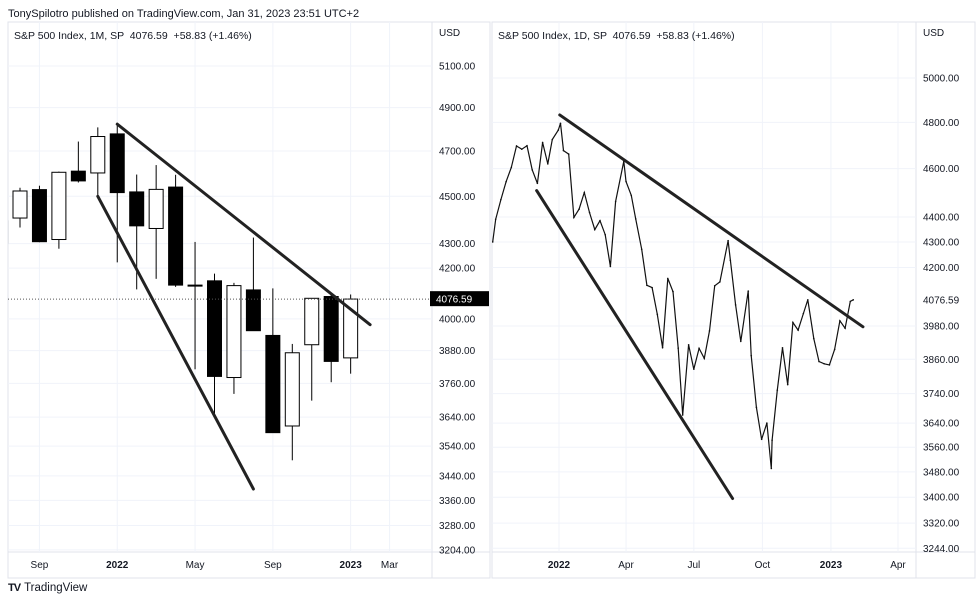 This screenshot has width=980, height=604. I want to click on currency-label: USD, so click(449, 33).